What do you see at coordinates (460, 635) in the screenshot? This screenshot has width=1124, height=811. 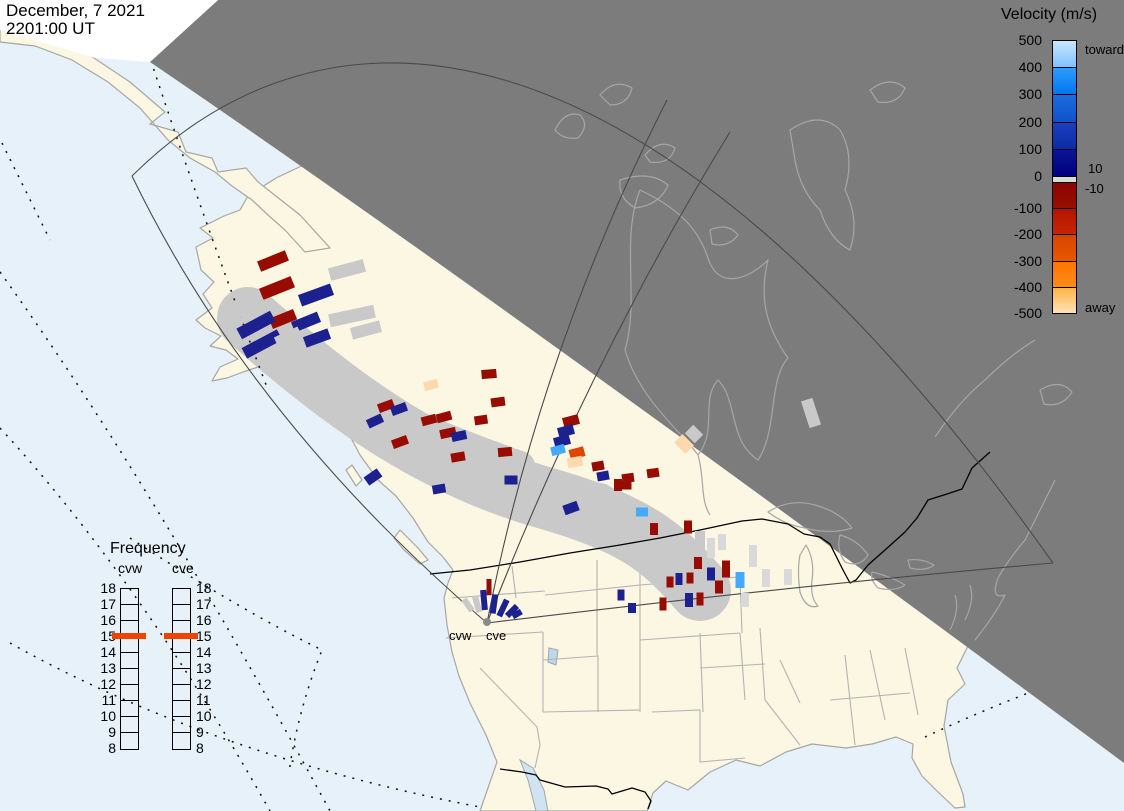 I see `map-label-cvw: cvw` at bounding box center [460, 635].